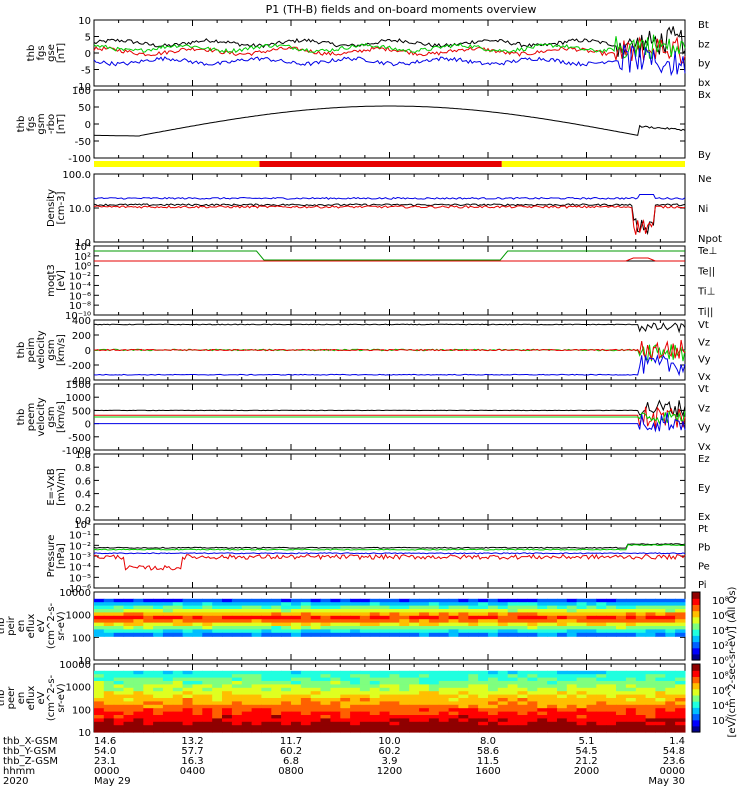 This screenshot has width=750, height=800. Describe the element at coordinates (61, 280) in the screenshot. I see `y-axis-label: [eV]` at that location.